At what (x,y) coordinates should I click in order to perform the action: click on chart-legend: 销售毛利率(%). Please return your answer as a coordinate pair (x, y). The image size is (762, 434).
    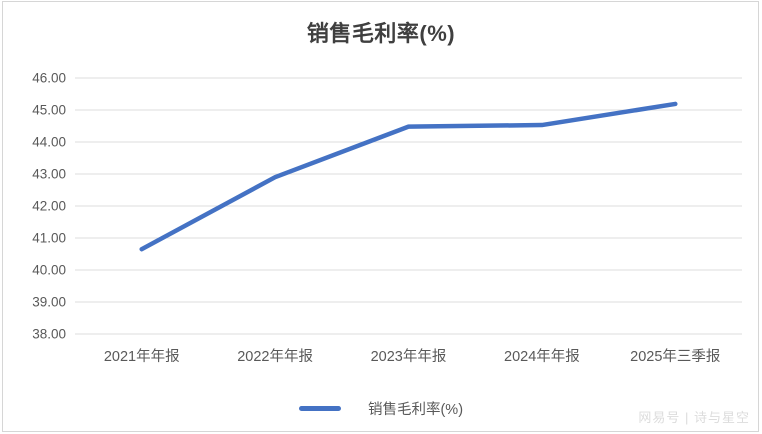
    Looking at the image, I should click on (381, 408).